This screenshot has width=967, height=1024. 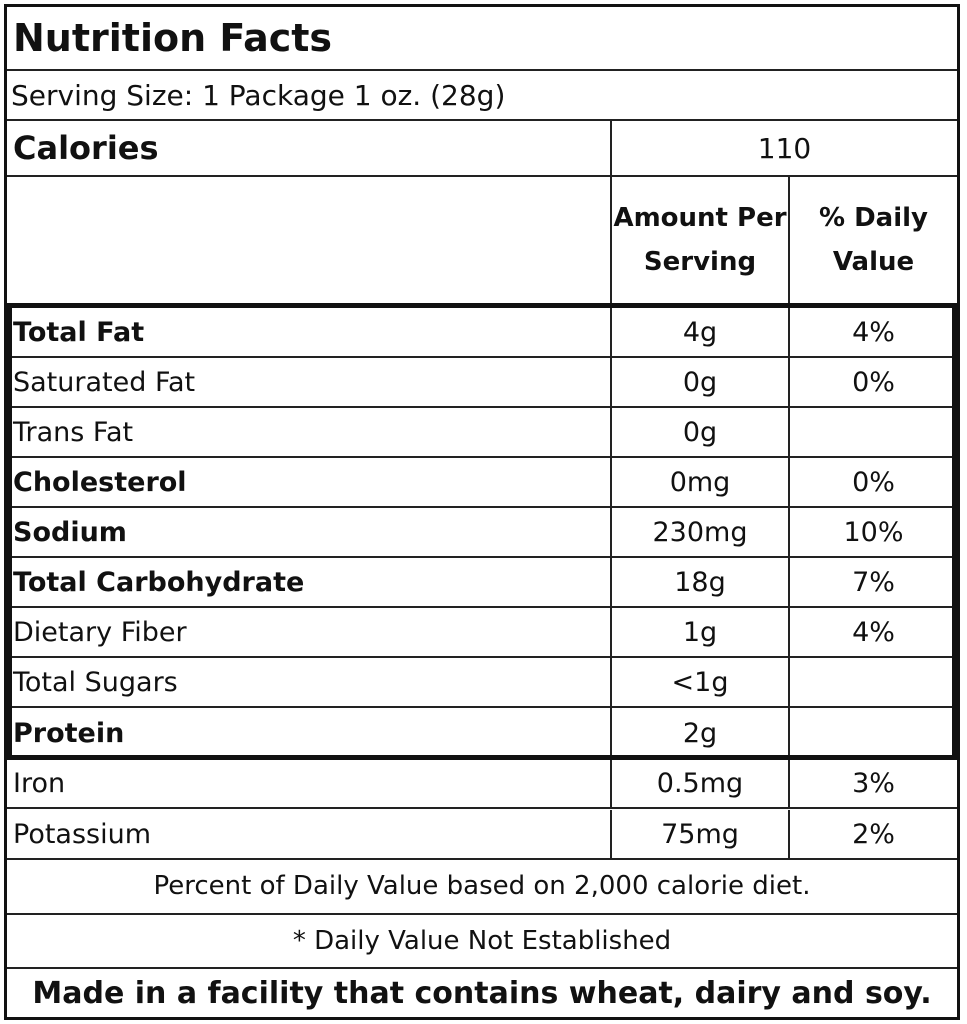 I want to click on nutrient-row: Total Fat 4g 4%, so click(x=482, y=333).